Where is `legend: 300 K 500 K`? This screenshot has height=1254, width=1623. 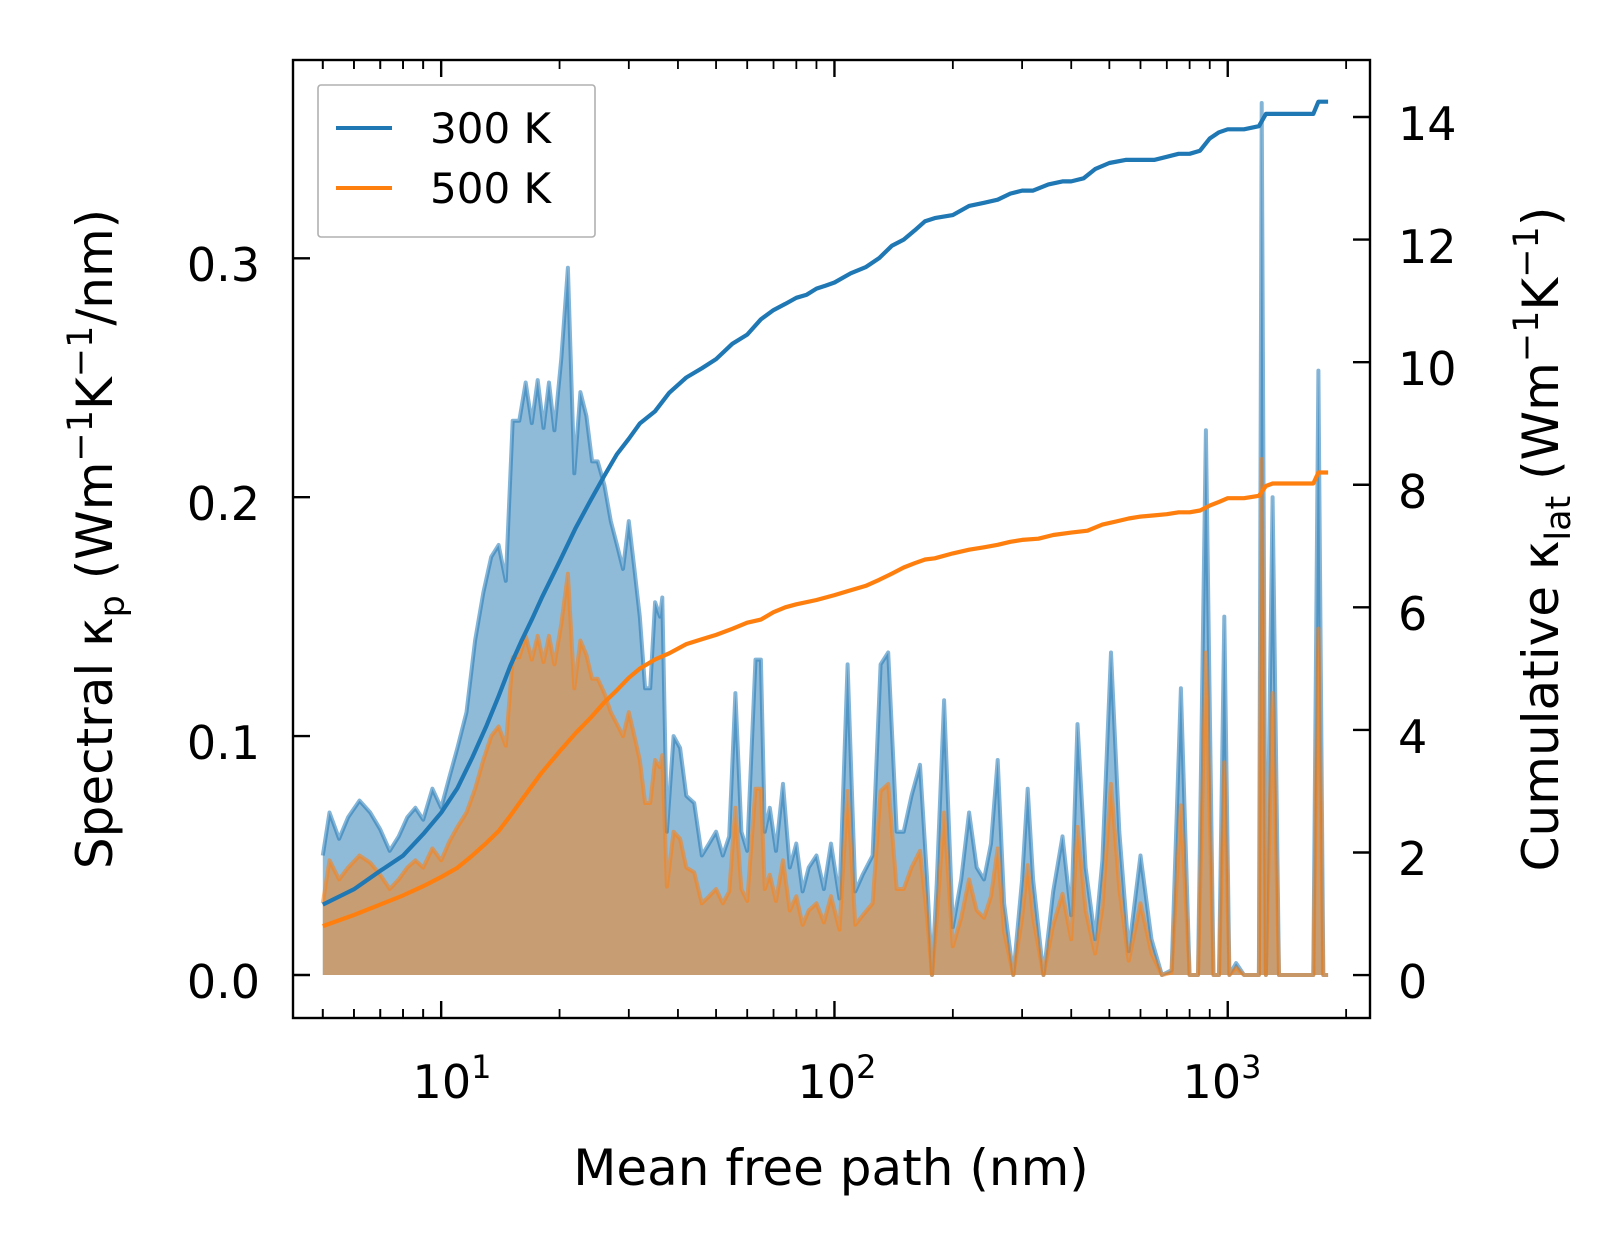 legend: 300 K 500 K is located at coordinates (456, 161).